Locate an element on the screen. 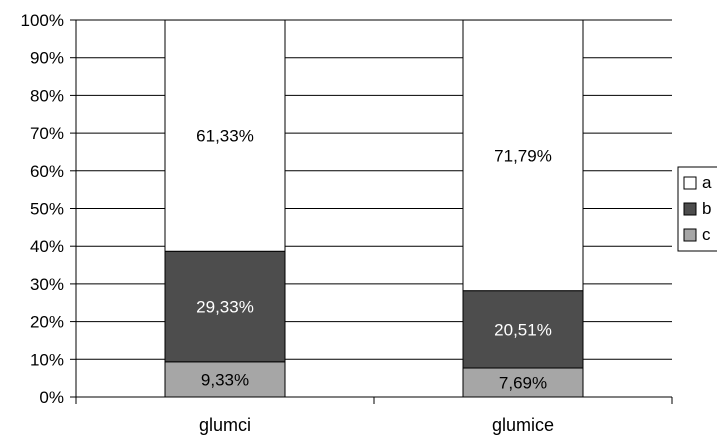 Image resolution: width=717 pixels, height=436 pixels. data-label: 71,79% is located at coordinates (523, 155).